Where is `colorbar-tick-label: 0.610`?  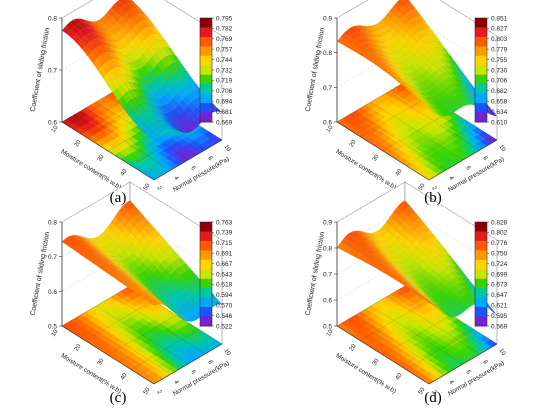
colorbar-tick-label: 0.610 is located at coordinates (499, 122).